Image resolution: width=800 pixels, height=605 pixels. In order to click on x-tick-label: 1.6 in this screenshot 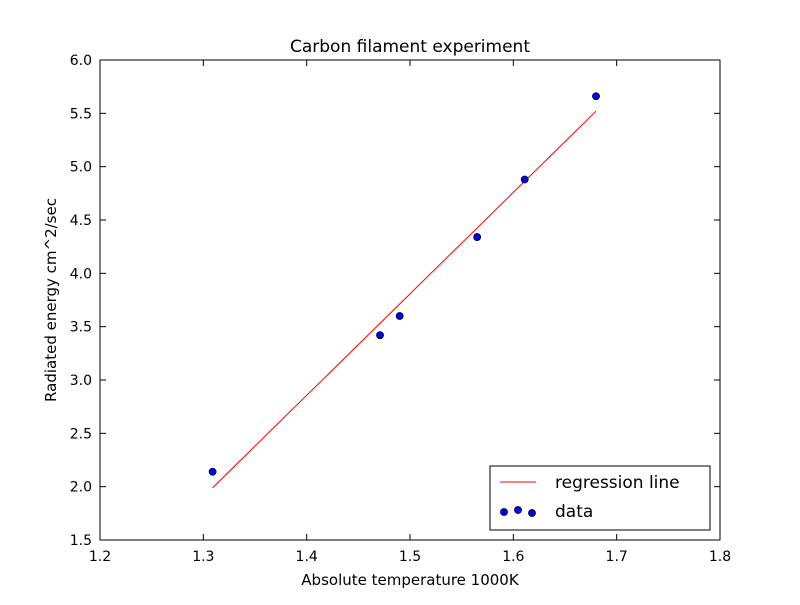, I will do `click(513, 557)`.